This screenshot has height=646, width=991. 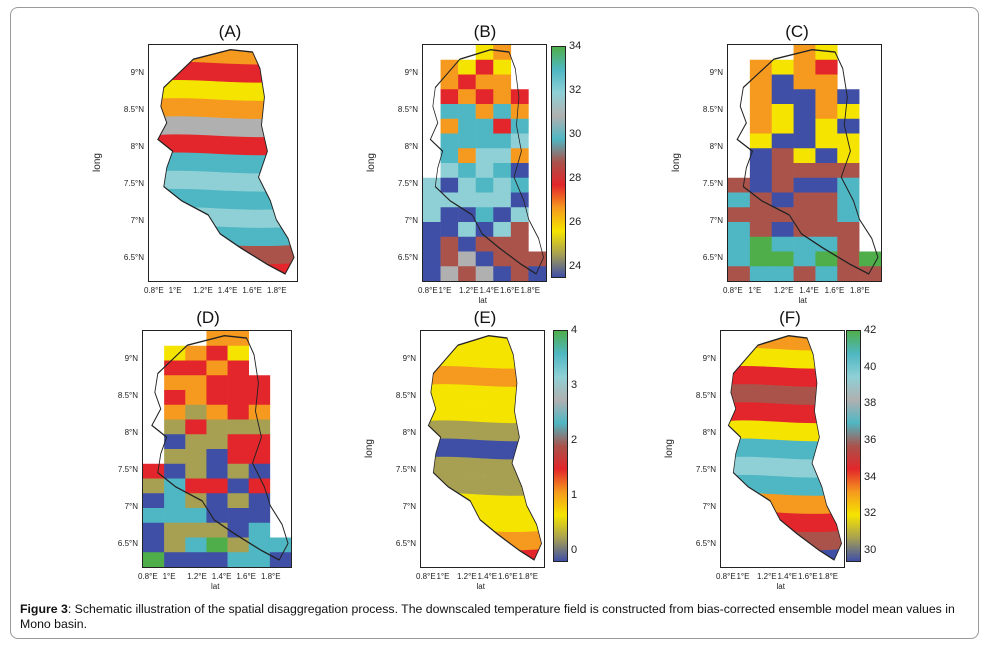 What do you see at coordinates (870, 440) in the screenshot?
I see `colorbar-tick-label: 36` at bounding box center [870, 440].